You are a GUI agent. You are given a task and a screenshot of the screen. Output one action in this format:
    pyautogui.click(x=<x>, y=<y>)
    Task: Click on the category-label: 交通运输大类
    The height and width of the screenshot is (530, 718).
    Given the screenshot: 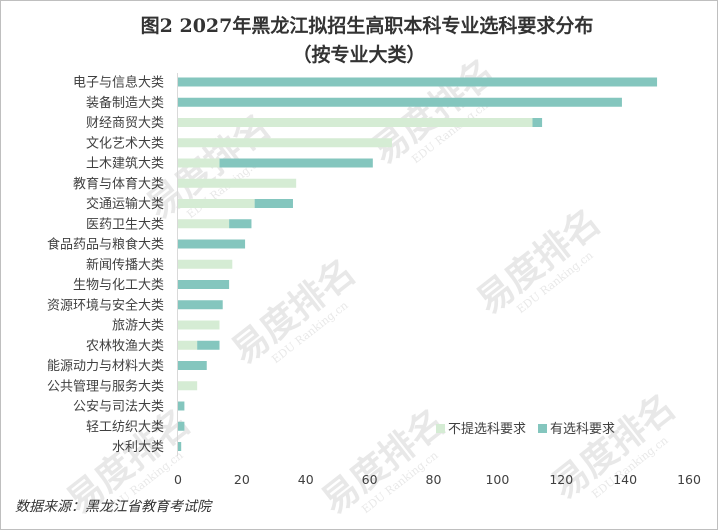 What is the action you would take?
    pyautogui.click(x=125, y=204)
    